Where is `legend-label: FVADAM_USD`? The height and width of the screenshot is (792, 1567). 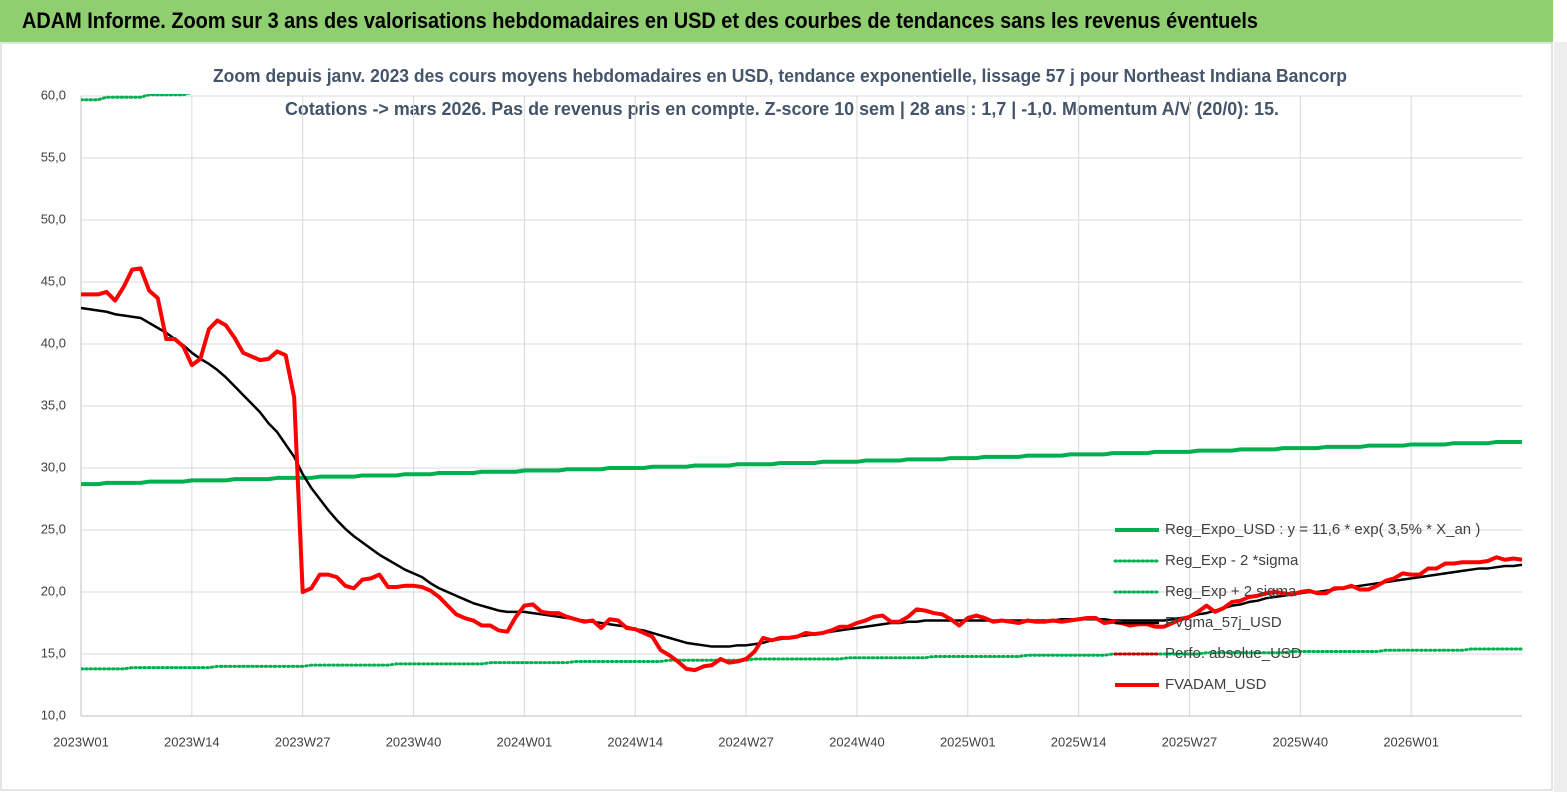 legend-label: FVADAM_USD is located at coordinates (1216, 684).